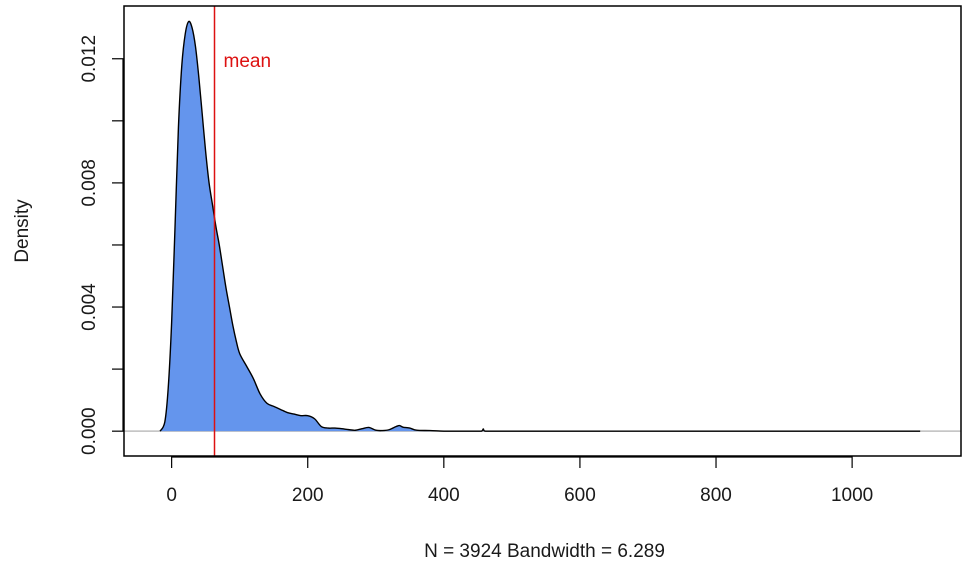 This screenshot has height=568, width=964. I want to click on x-tick-label: 800, so click(716, 495).